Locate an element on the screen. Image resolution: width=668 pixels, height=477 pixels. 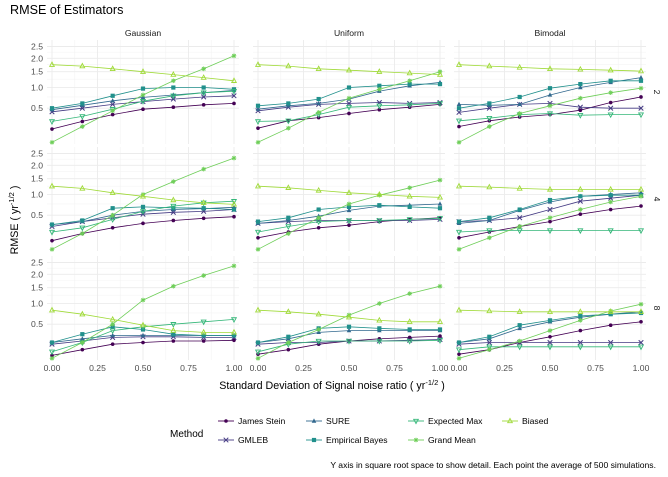
legend-item-eb: Empirical Bayes is located at coordinates (347, 440).